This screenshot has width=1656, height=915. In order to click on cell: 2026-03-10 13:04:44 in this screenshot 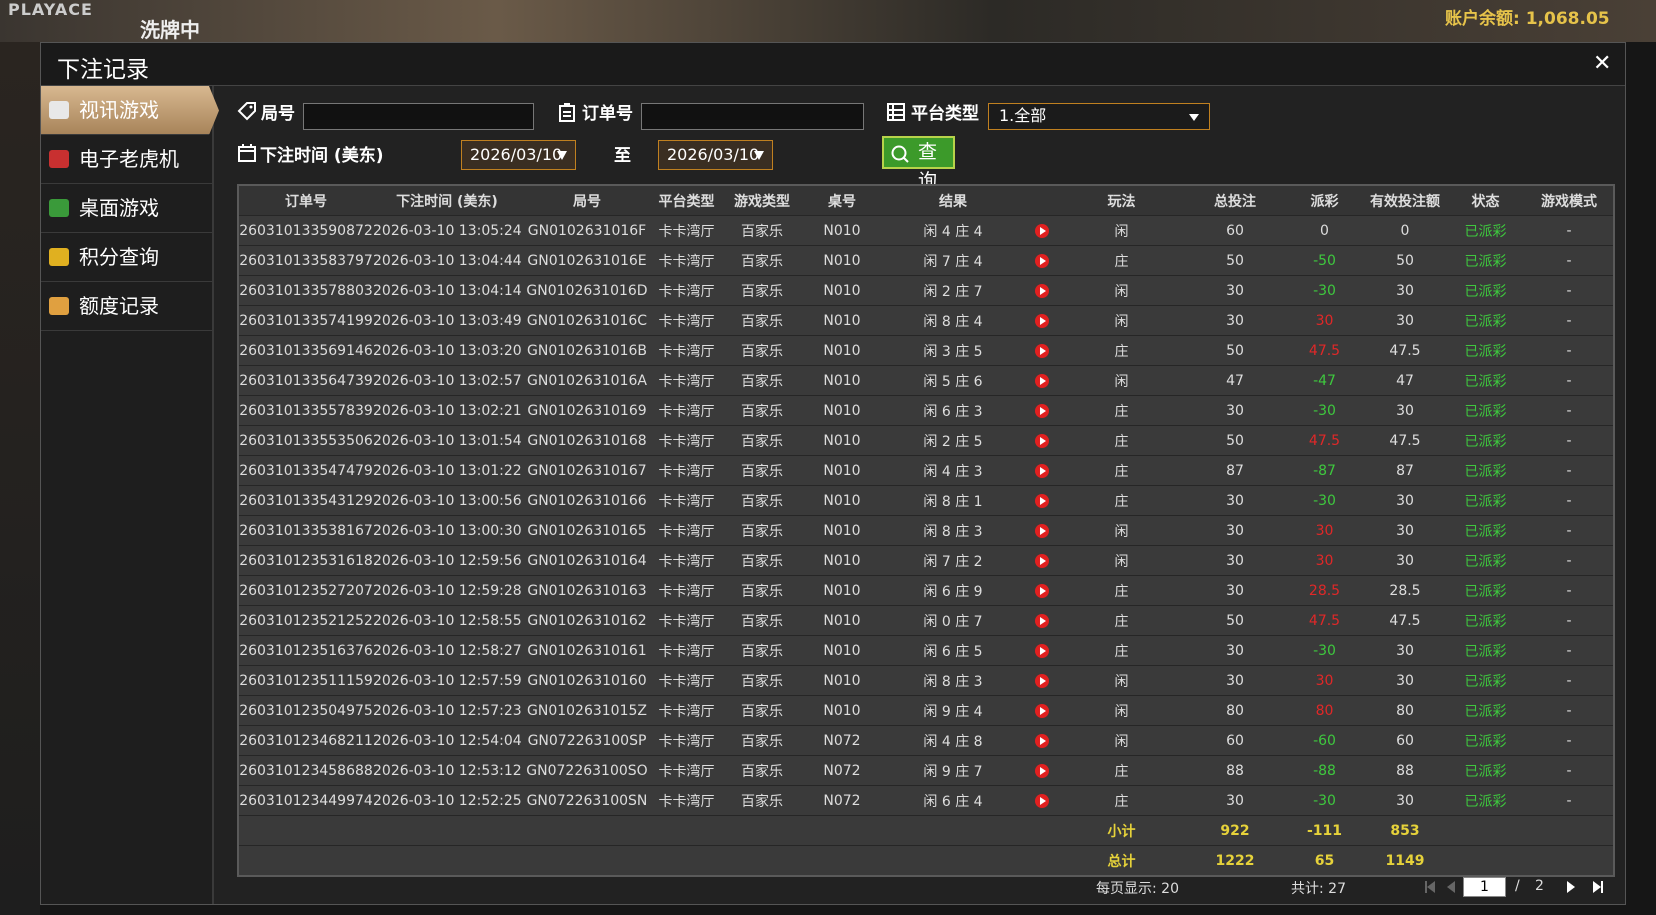, I will do `click(447, 260)`.